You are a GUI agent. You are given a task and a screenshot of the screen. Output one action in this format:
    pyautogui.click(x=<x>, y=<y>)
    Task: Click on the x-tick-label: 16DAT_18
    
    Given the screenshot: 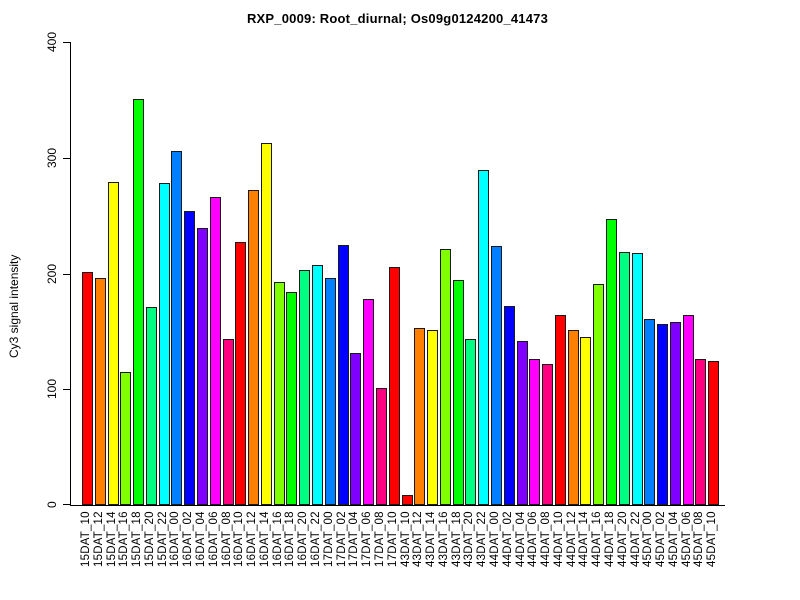 What is the action you would take?
    pyautogui.click(x=290, y=539)
    